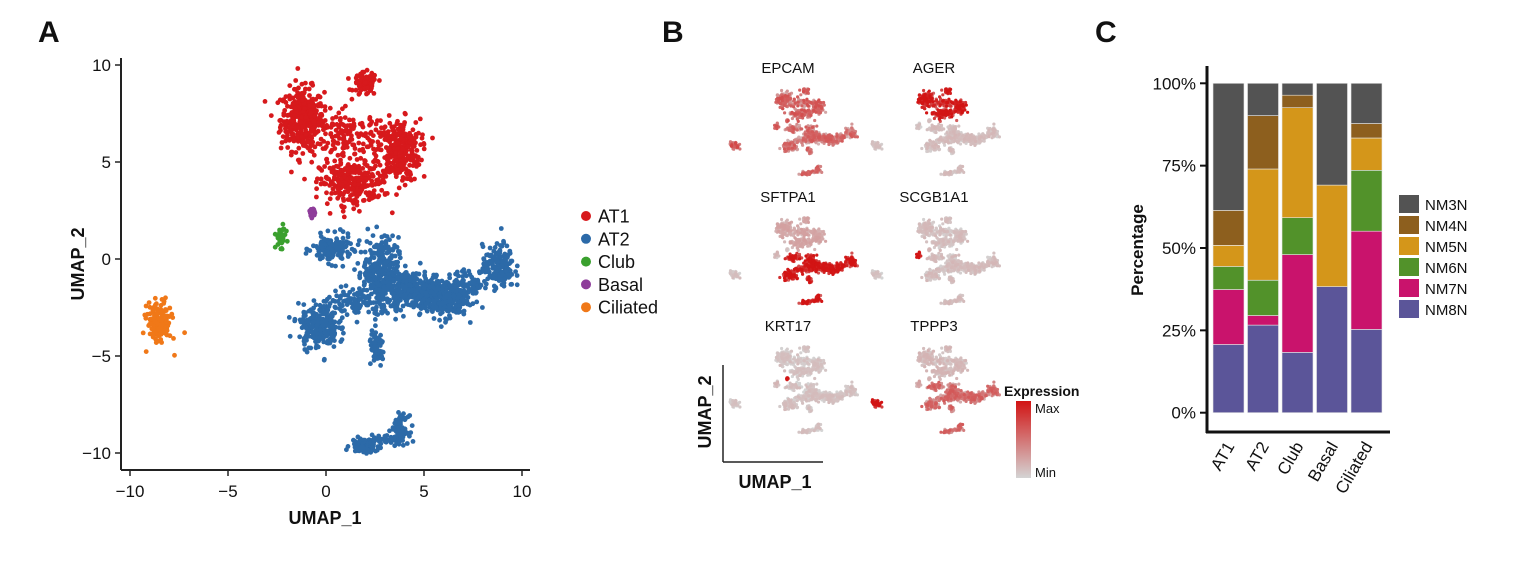 This screenshot has height=563, width=1532. I want to click on x-tick-label: −10, so click(130, 491).